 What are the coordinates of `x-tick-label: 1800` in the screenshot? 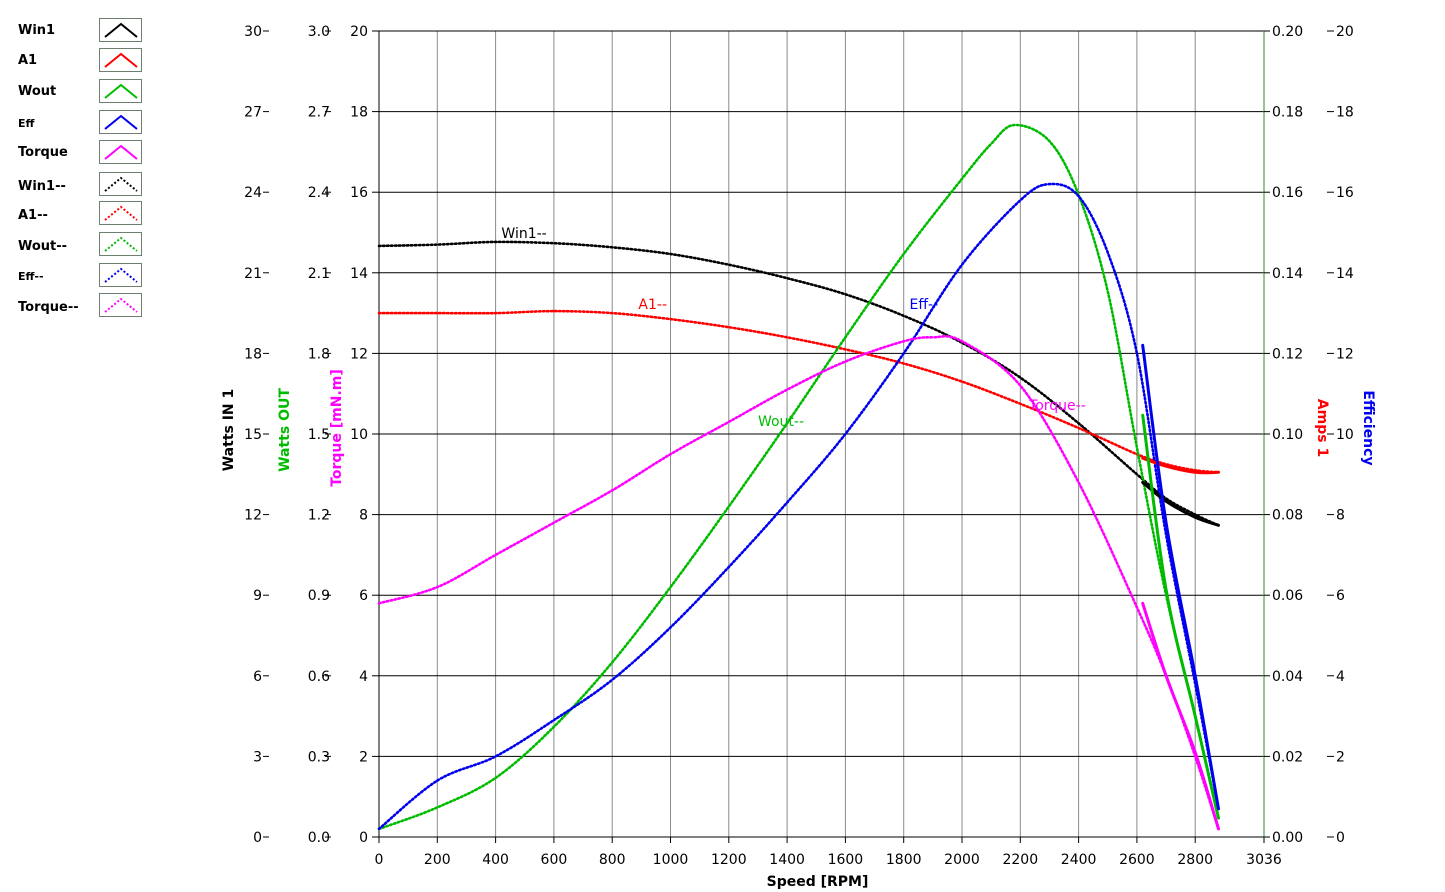 It's located at (904, 860).